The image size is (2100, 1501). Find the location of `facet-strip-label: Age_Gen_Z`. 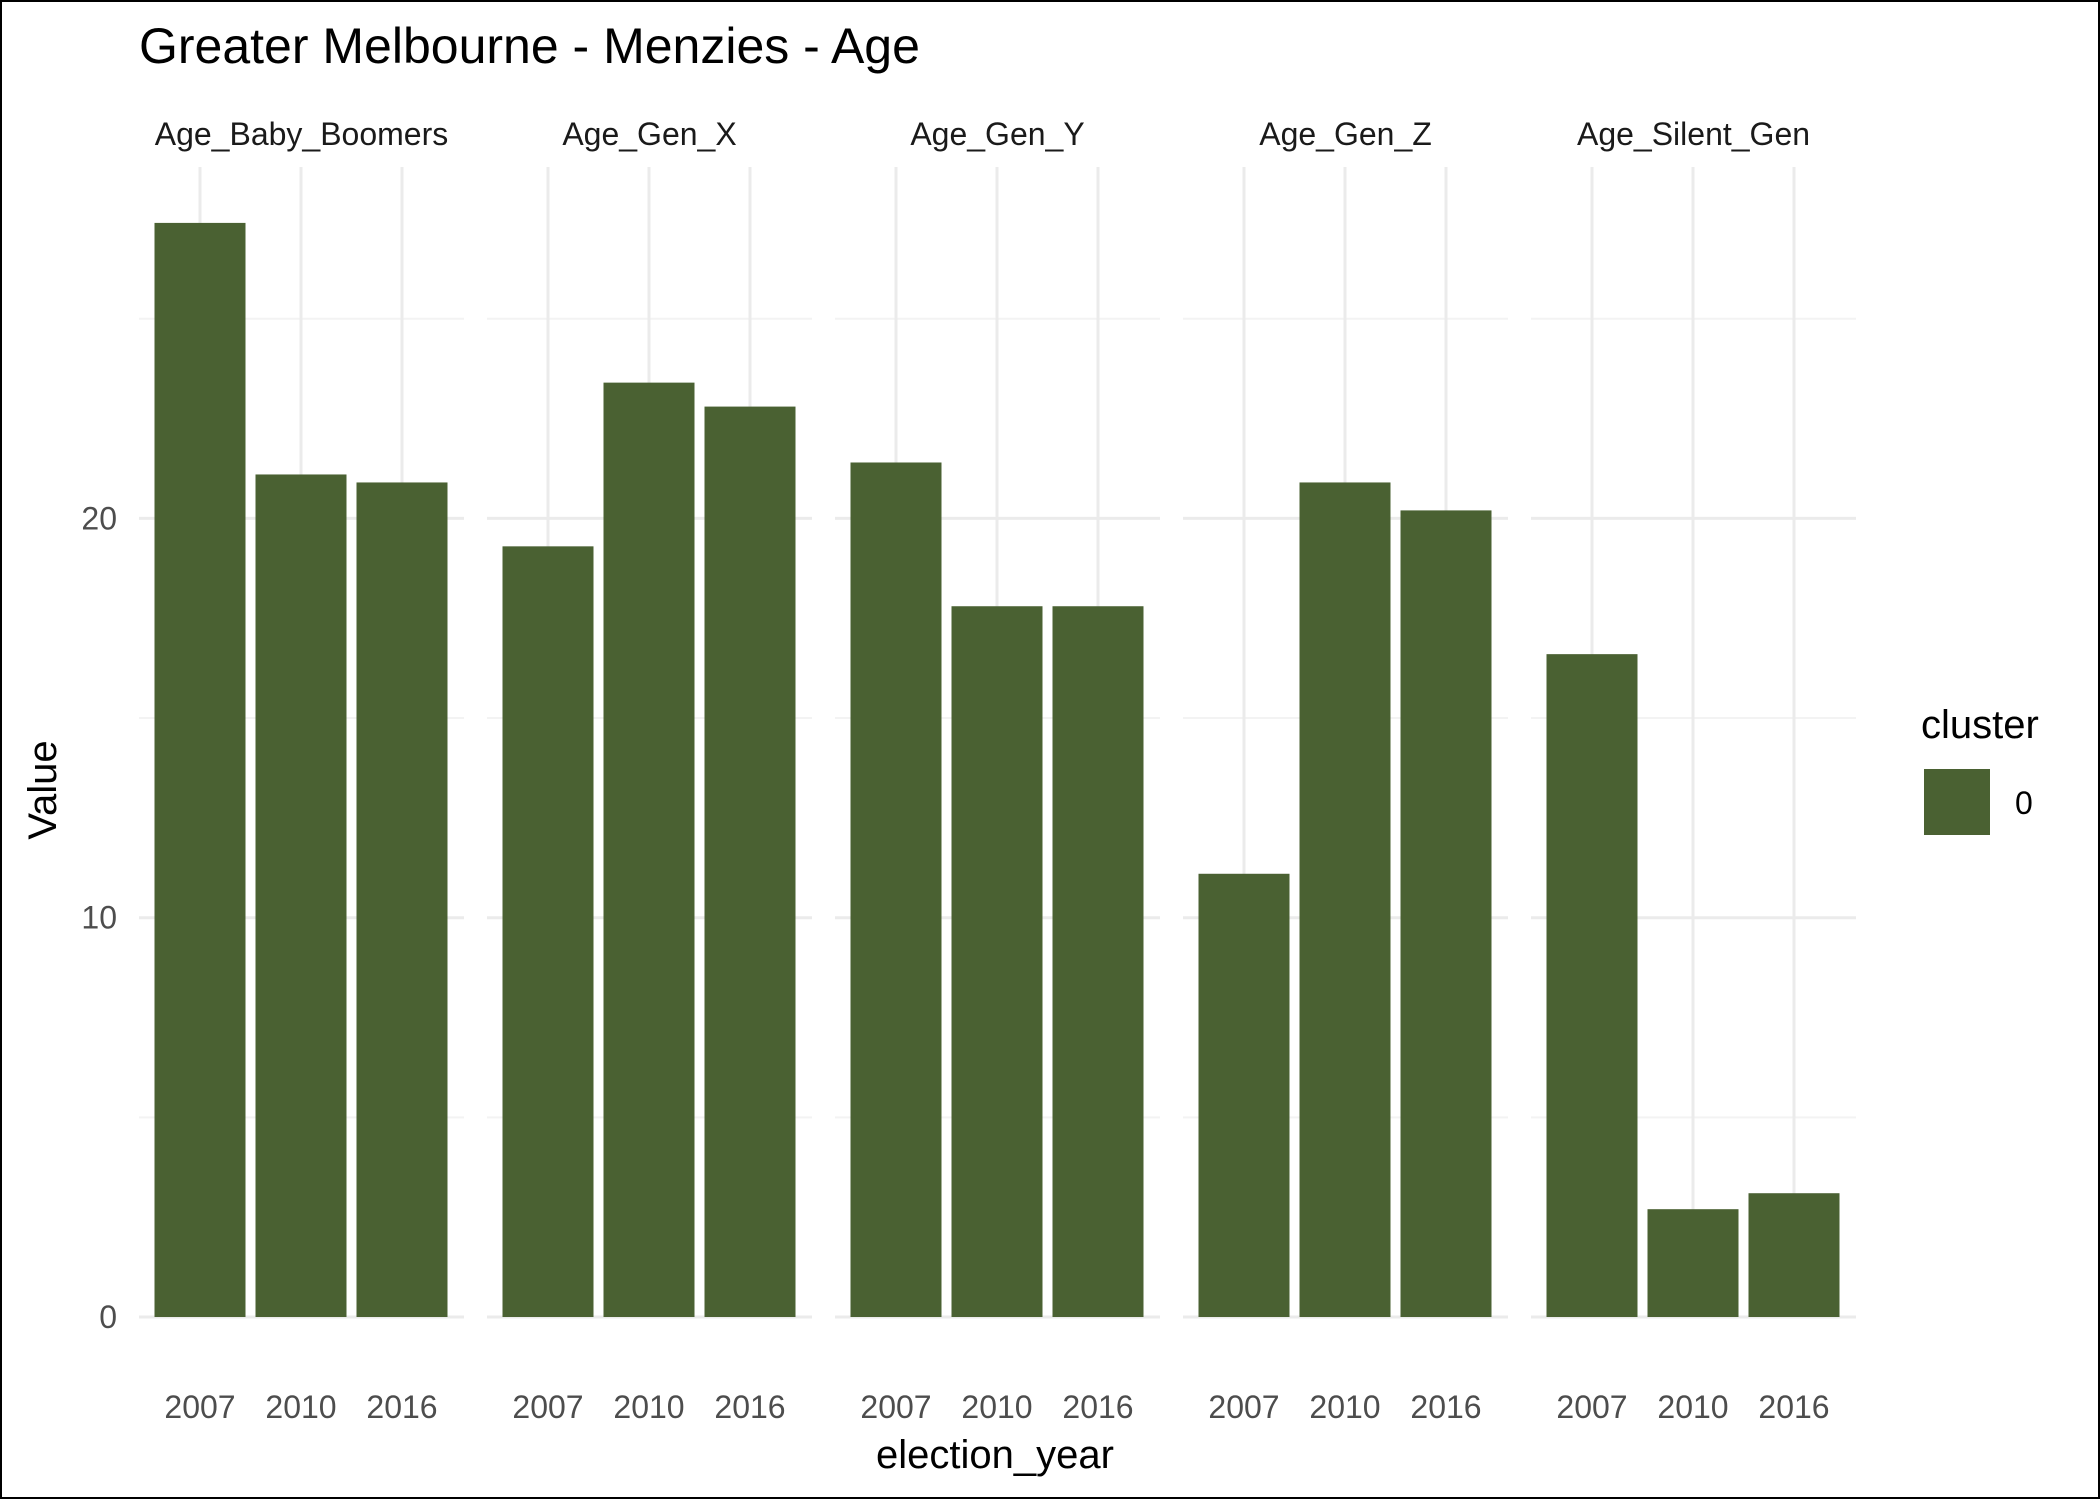

facet-strip-label: Age_Gen_Z is located at coordinates (1345, 134).